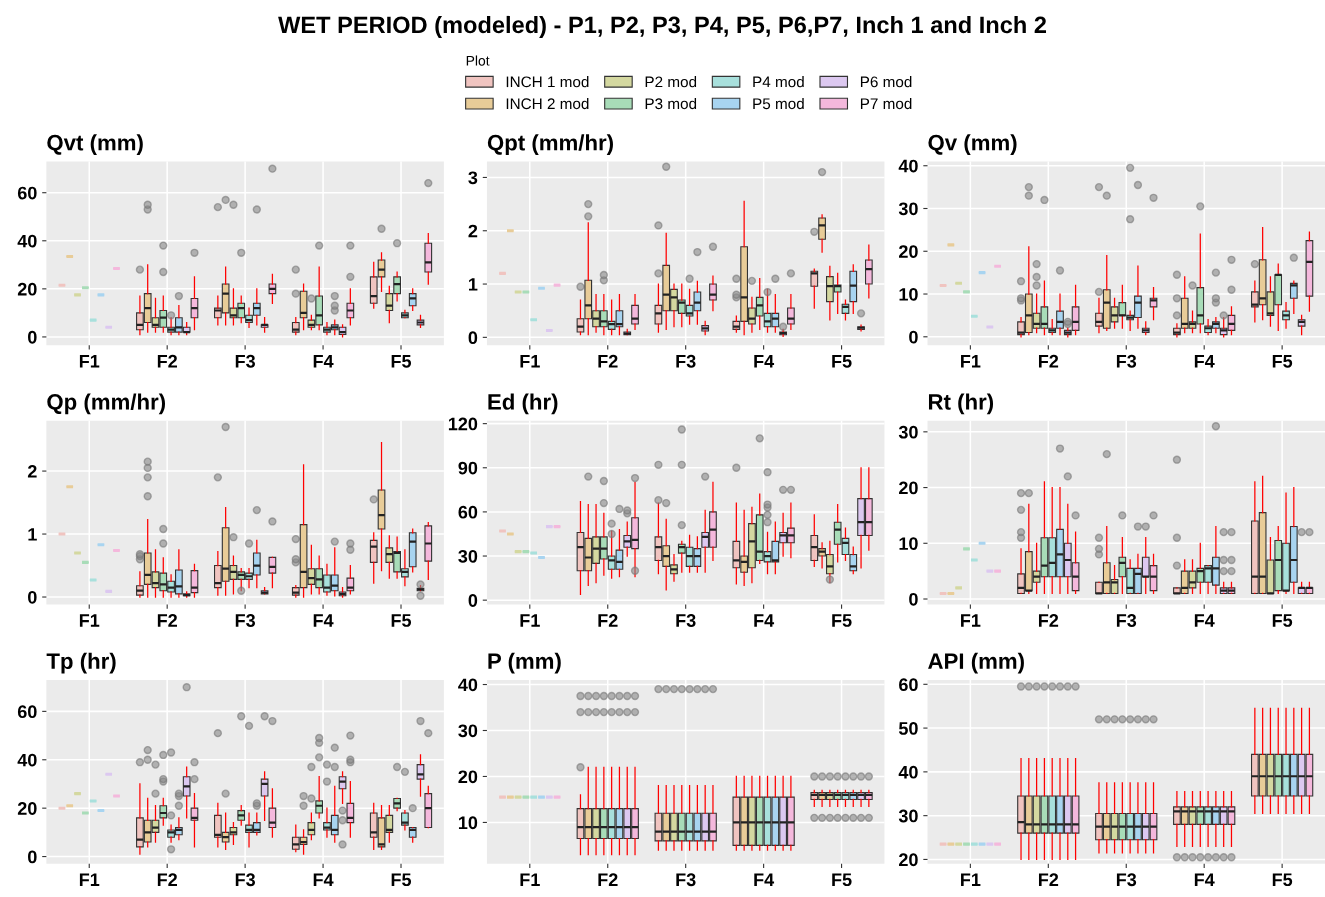  What do you see at coordinates (662, 26) in the screenshot?
I see `text: WET PERIOD (modeled) - P1, P2, P3, P4, P5, P6,P7, Inch 1 and Inch 2` at bounding box center [662, 26].